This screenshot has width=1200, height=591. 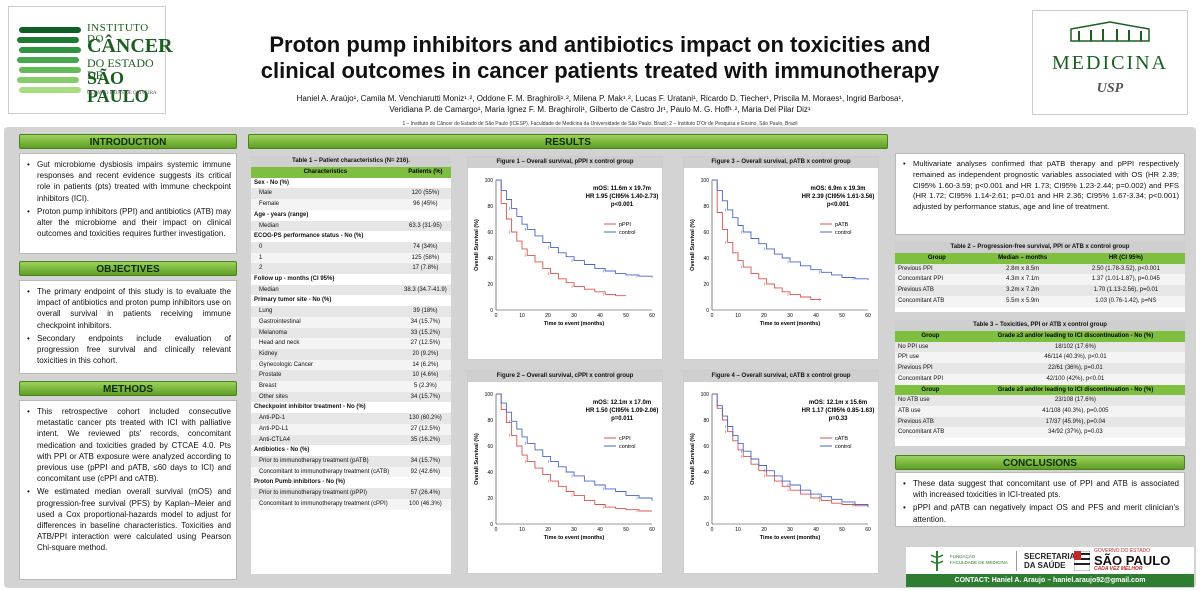 I want to click on table-row: Median 38.3 (34.7-41.9), so click(x=351, y=290).